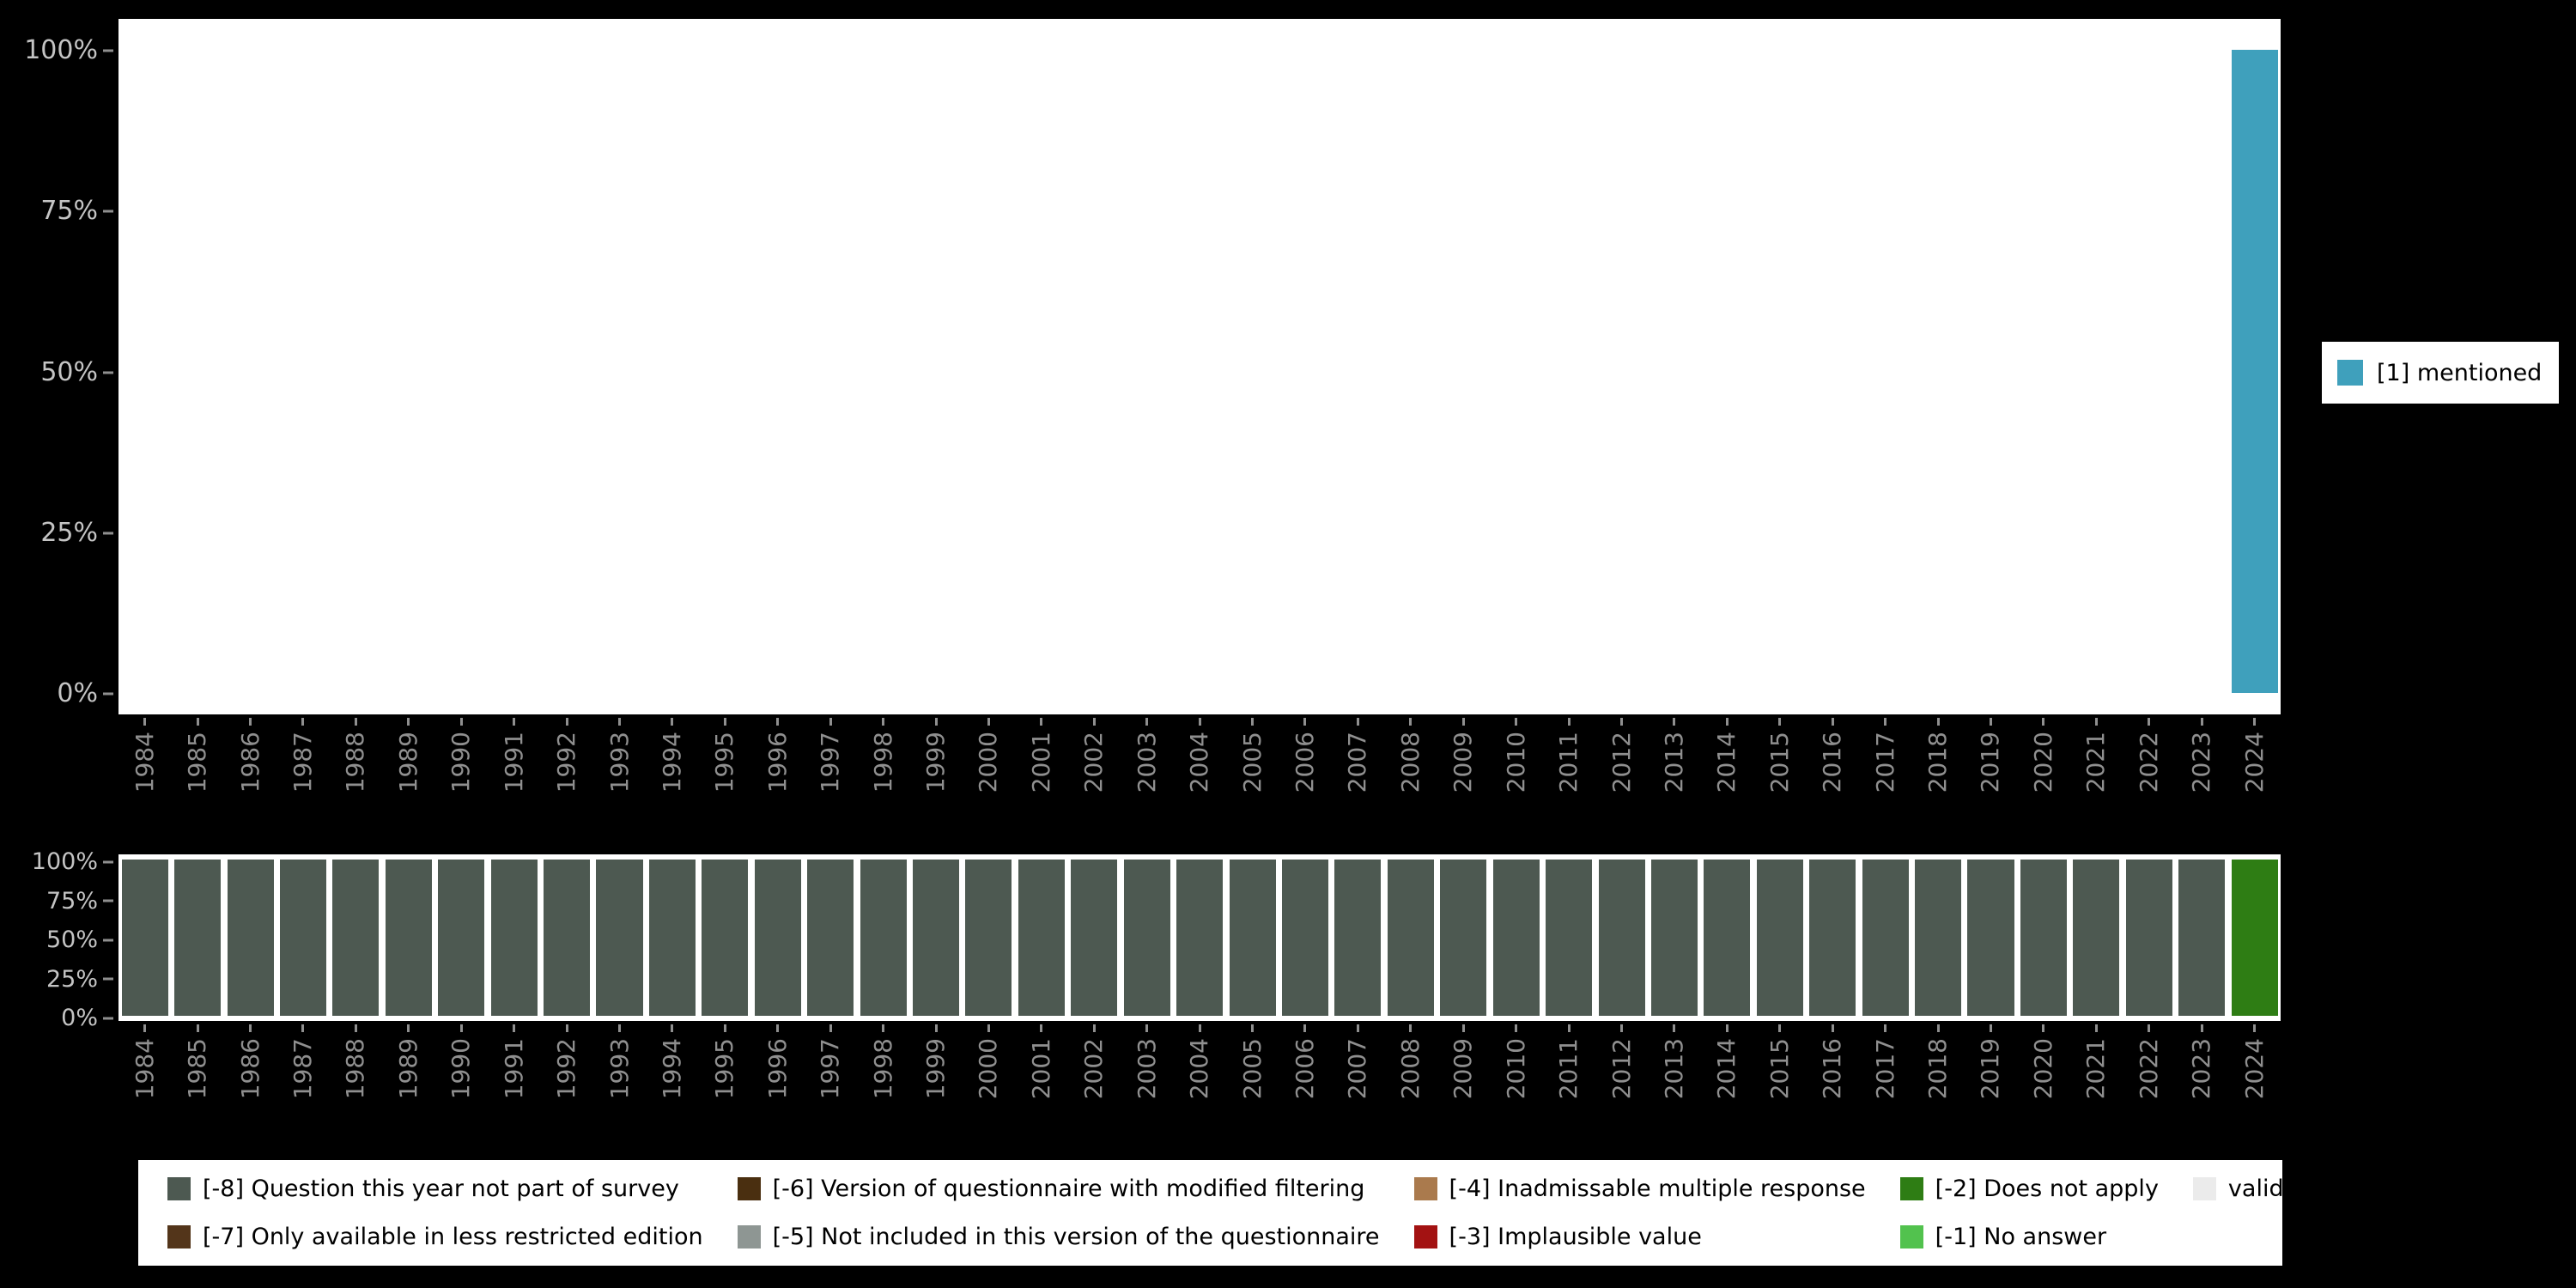 Image resolution: width=2576 pixels, height=1288 pixels. I want to click on bar-2005, so click(1252, 938).